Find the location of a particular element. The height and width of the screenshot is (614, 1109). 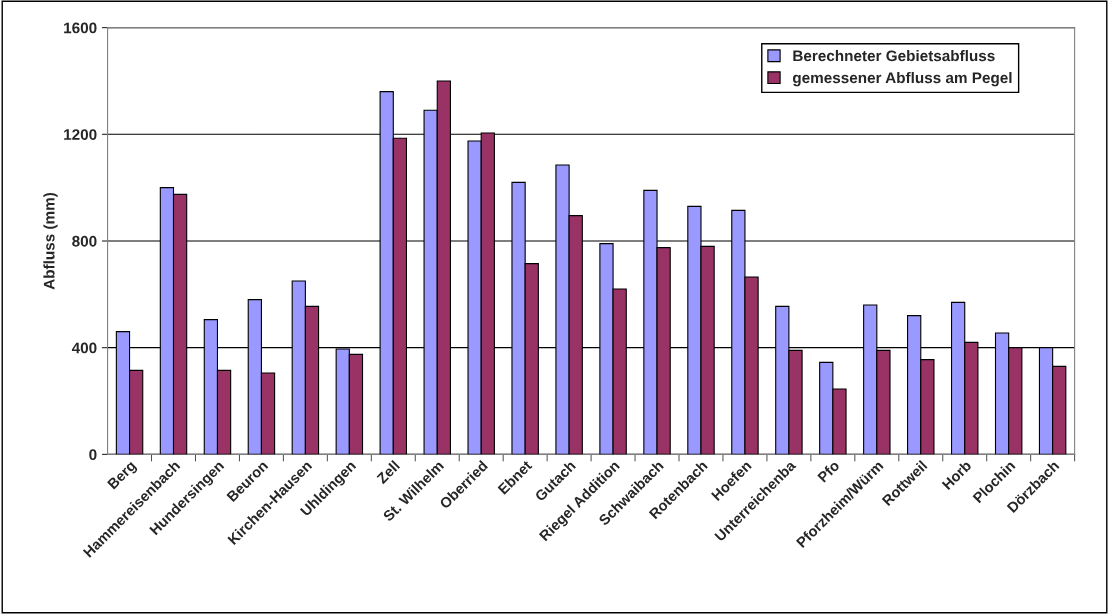

y-axis-title: Abfluss (mm) is located at coordinates (50, 241).